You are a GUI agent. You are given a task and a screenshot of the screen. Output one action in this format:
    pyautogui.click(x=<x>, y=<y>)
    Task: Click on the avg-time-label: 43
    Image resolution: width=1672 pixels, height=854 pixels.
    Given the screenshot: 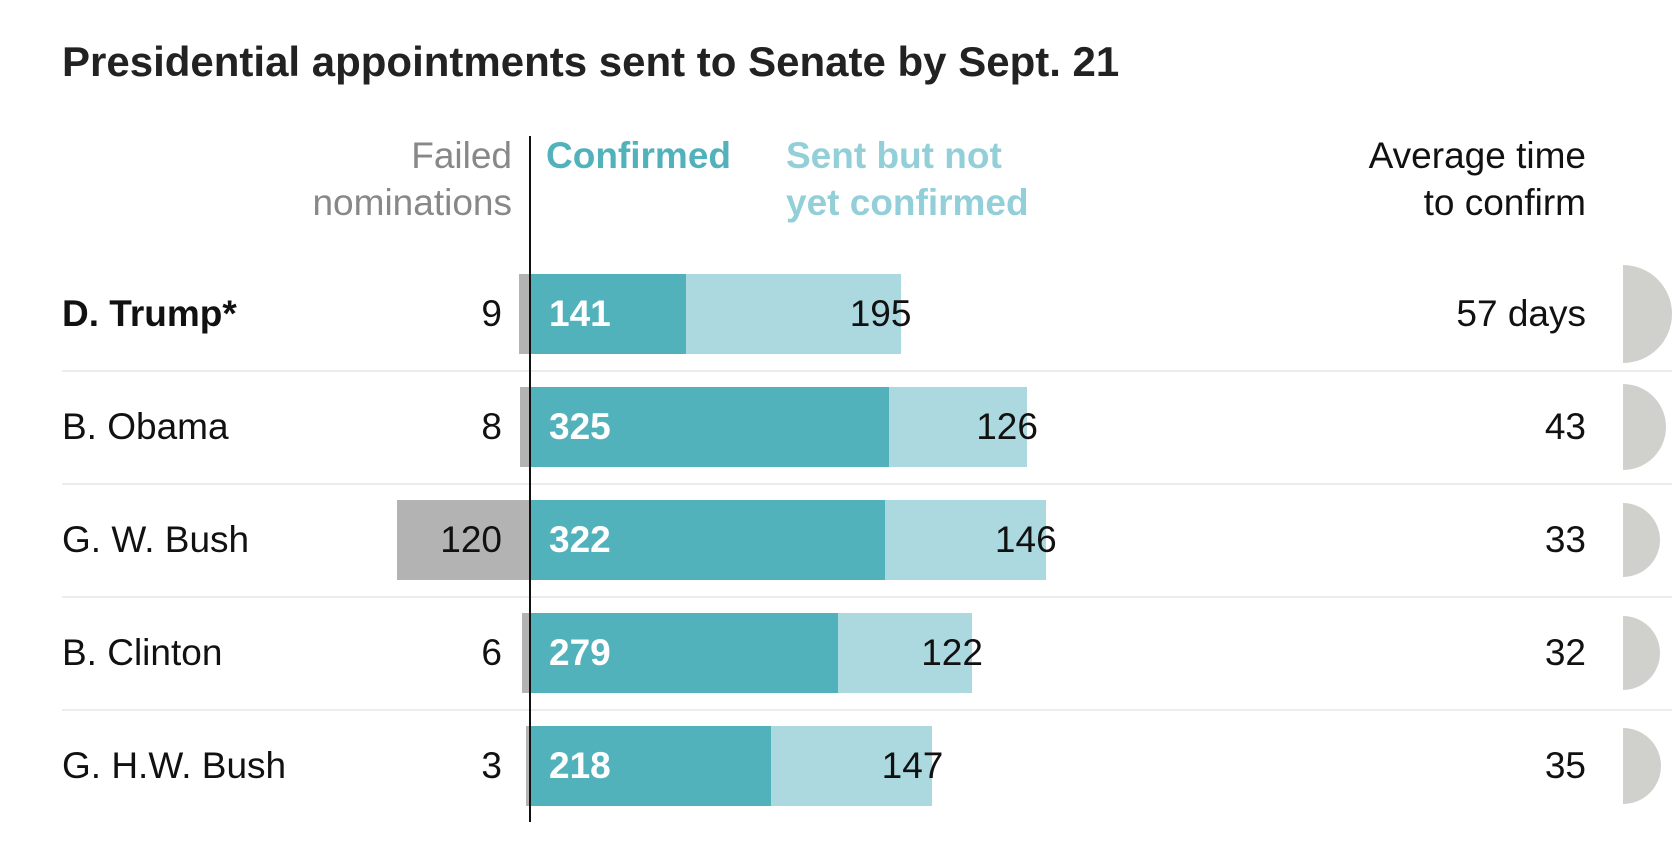 What is the action you would take?
    pyautogui.click(x=1565, y=426)
    